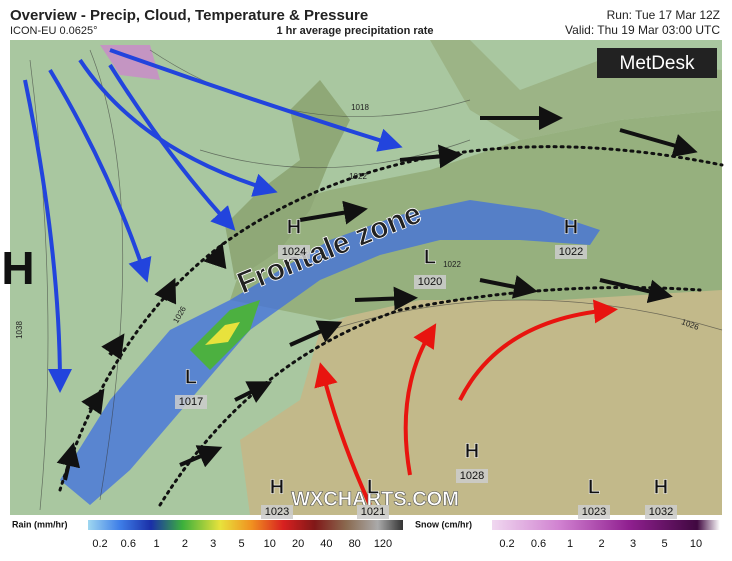  I want to click on logo: MetDesk, so click(657, 63).